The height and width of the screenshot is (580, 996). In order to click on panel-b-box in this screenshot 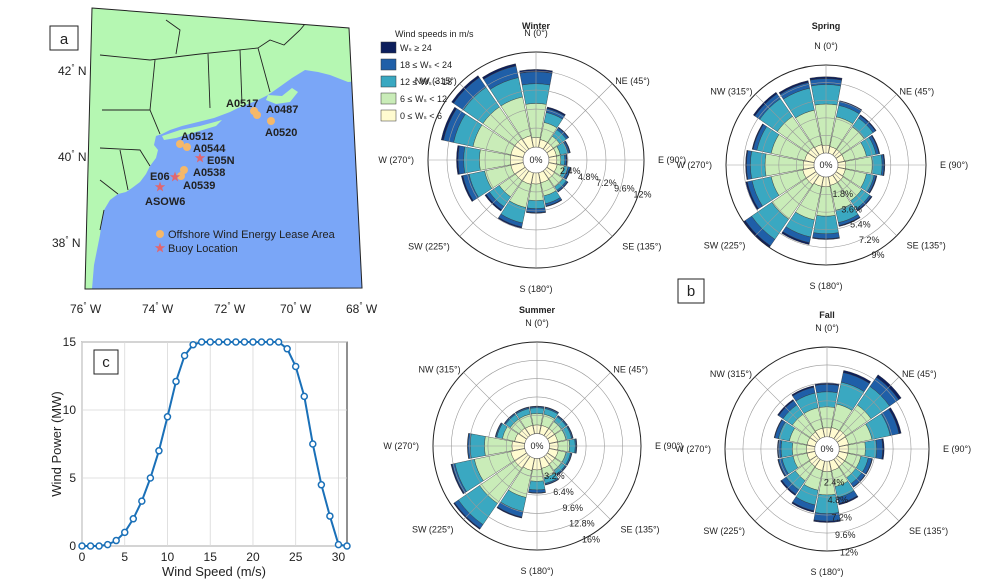, I will do `click(691, 291)`.